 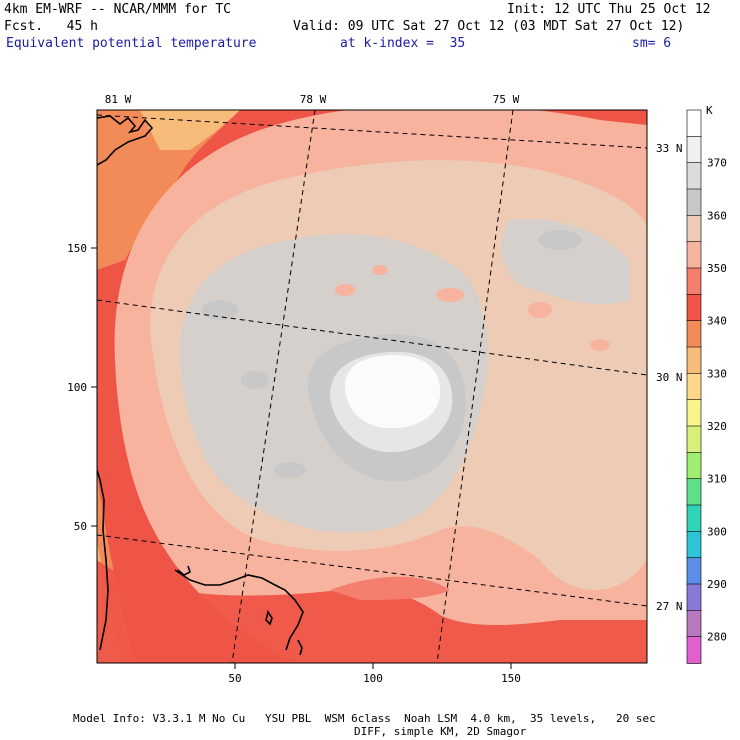 I want to click on y-tick-100: 100, so click(x=77, y=387).